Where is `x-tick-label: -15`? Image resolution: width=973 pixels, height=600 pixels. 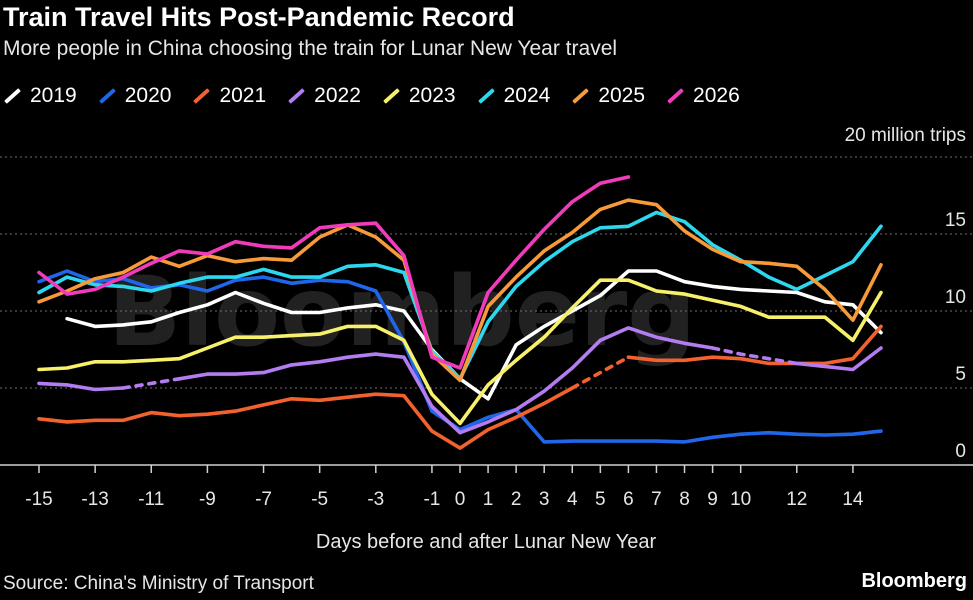
x-tick-label: -15 is located at coordinates (38, 499).